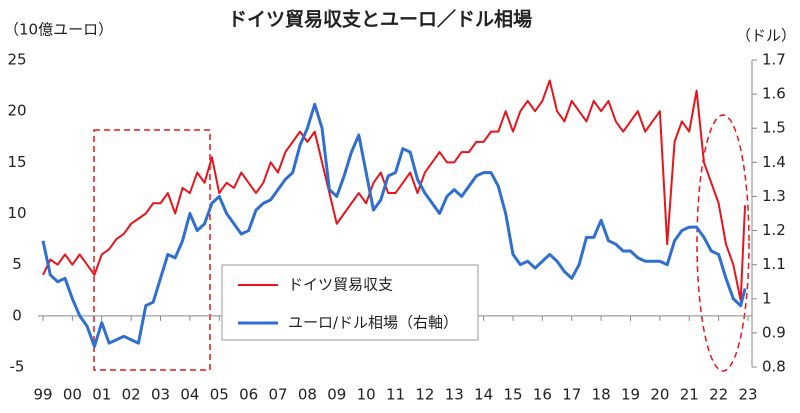 This screenshot has width=800, height=413. I want to click on y-tick-label: -5, so click(17, 367).